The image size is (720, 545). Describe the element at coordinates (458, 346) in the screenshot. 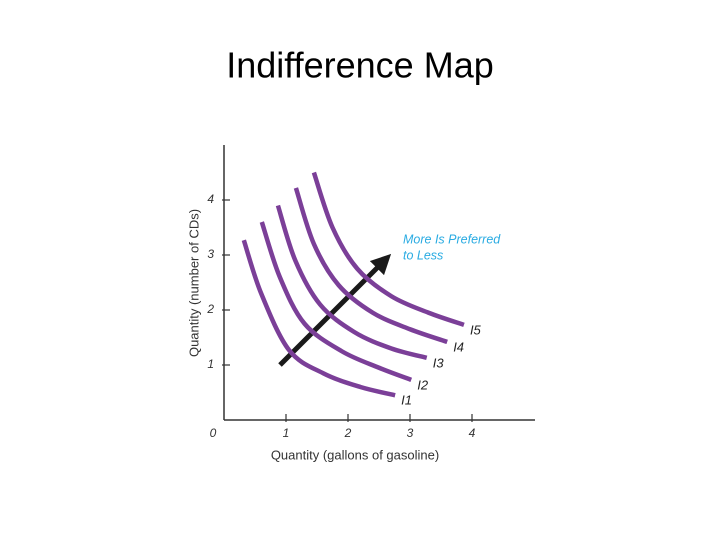

I see `curve-label: I4` at that location.